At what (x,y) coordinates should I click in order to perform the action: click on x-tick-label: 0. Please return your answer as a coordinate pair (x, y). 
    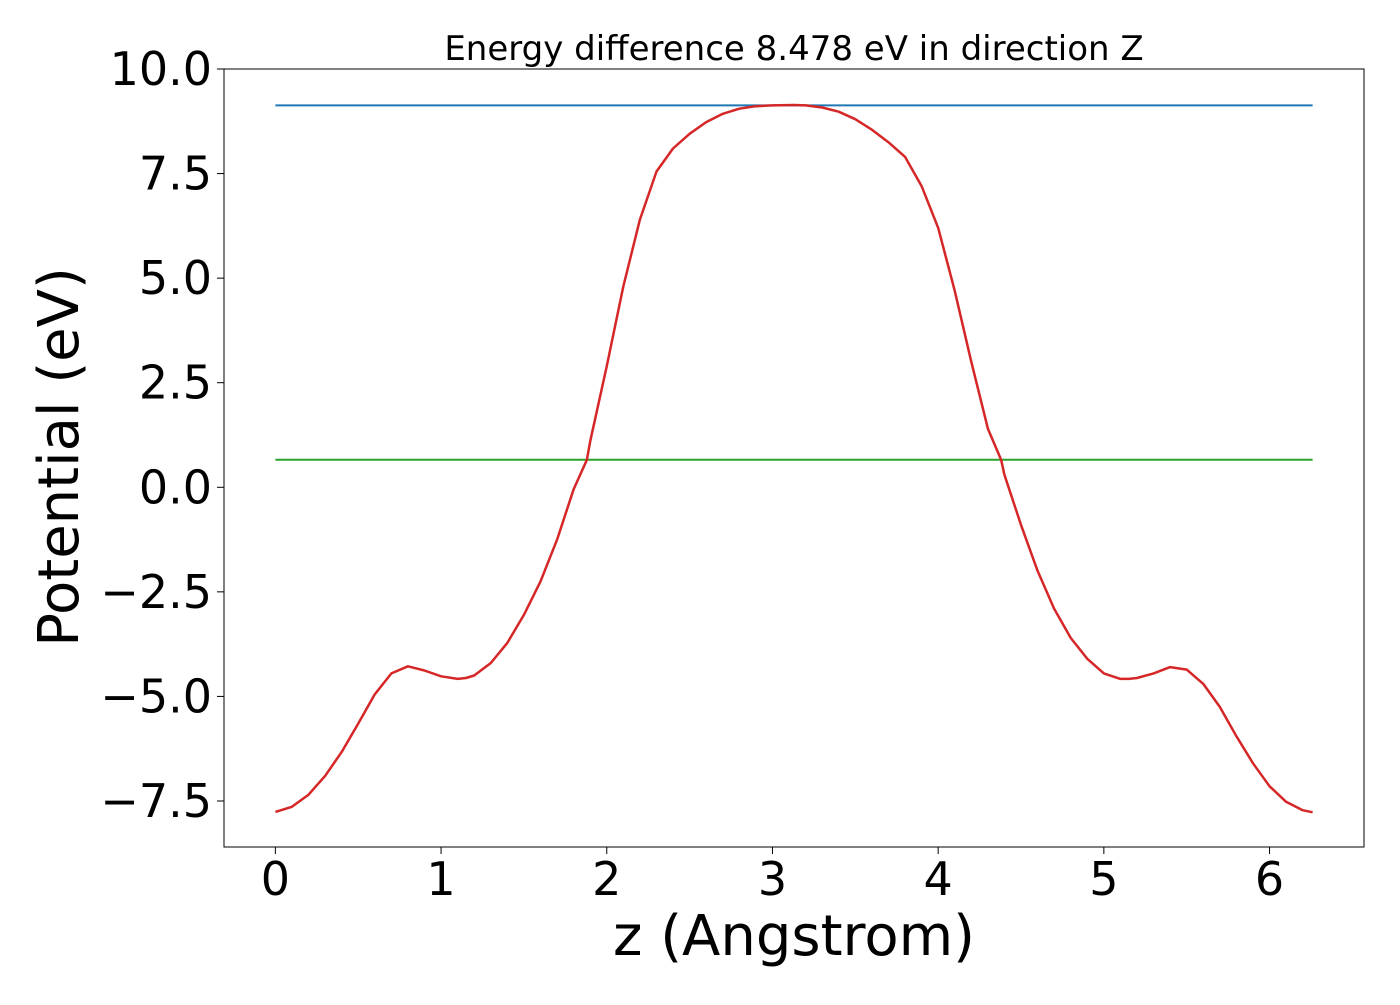
    Looking at the image, I should click on (275, 879).